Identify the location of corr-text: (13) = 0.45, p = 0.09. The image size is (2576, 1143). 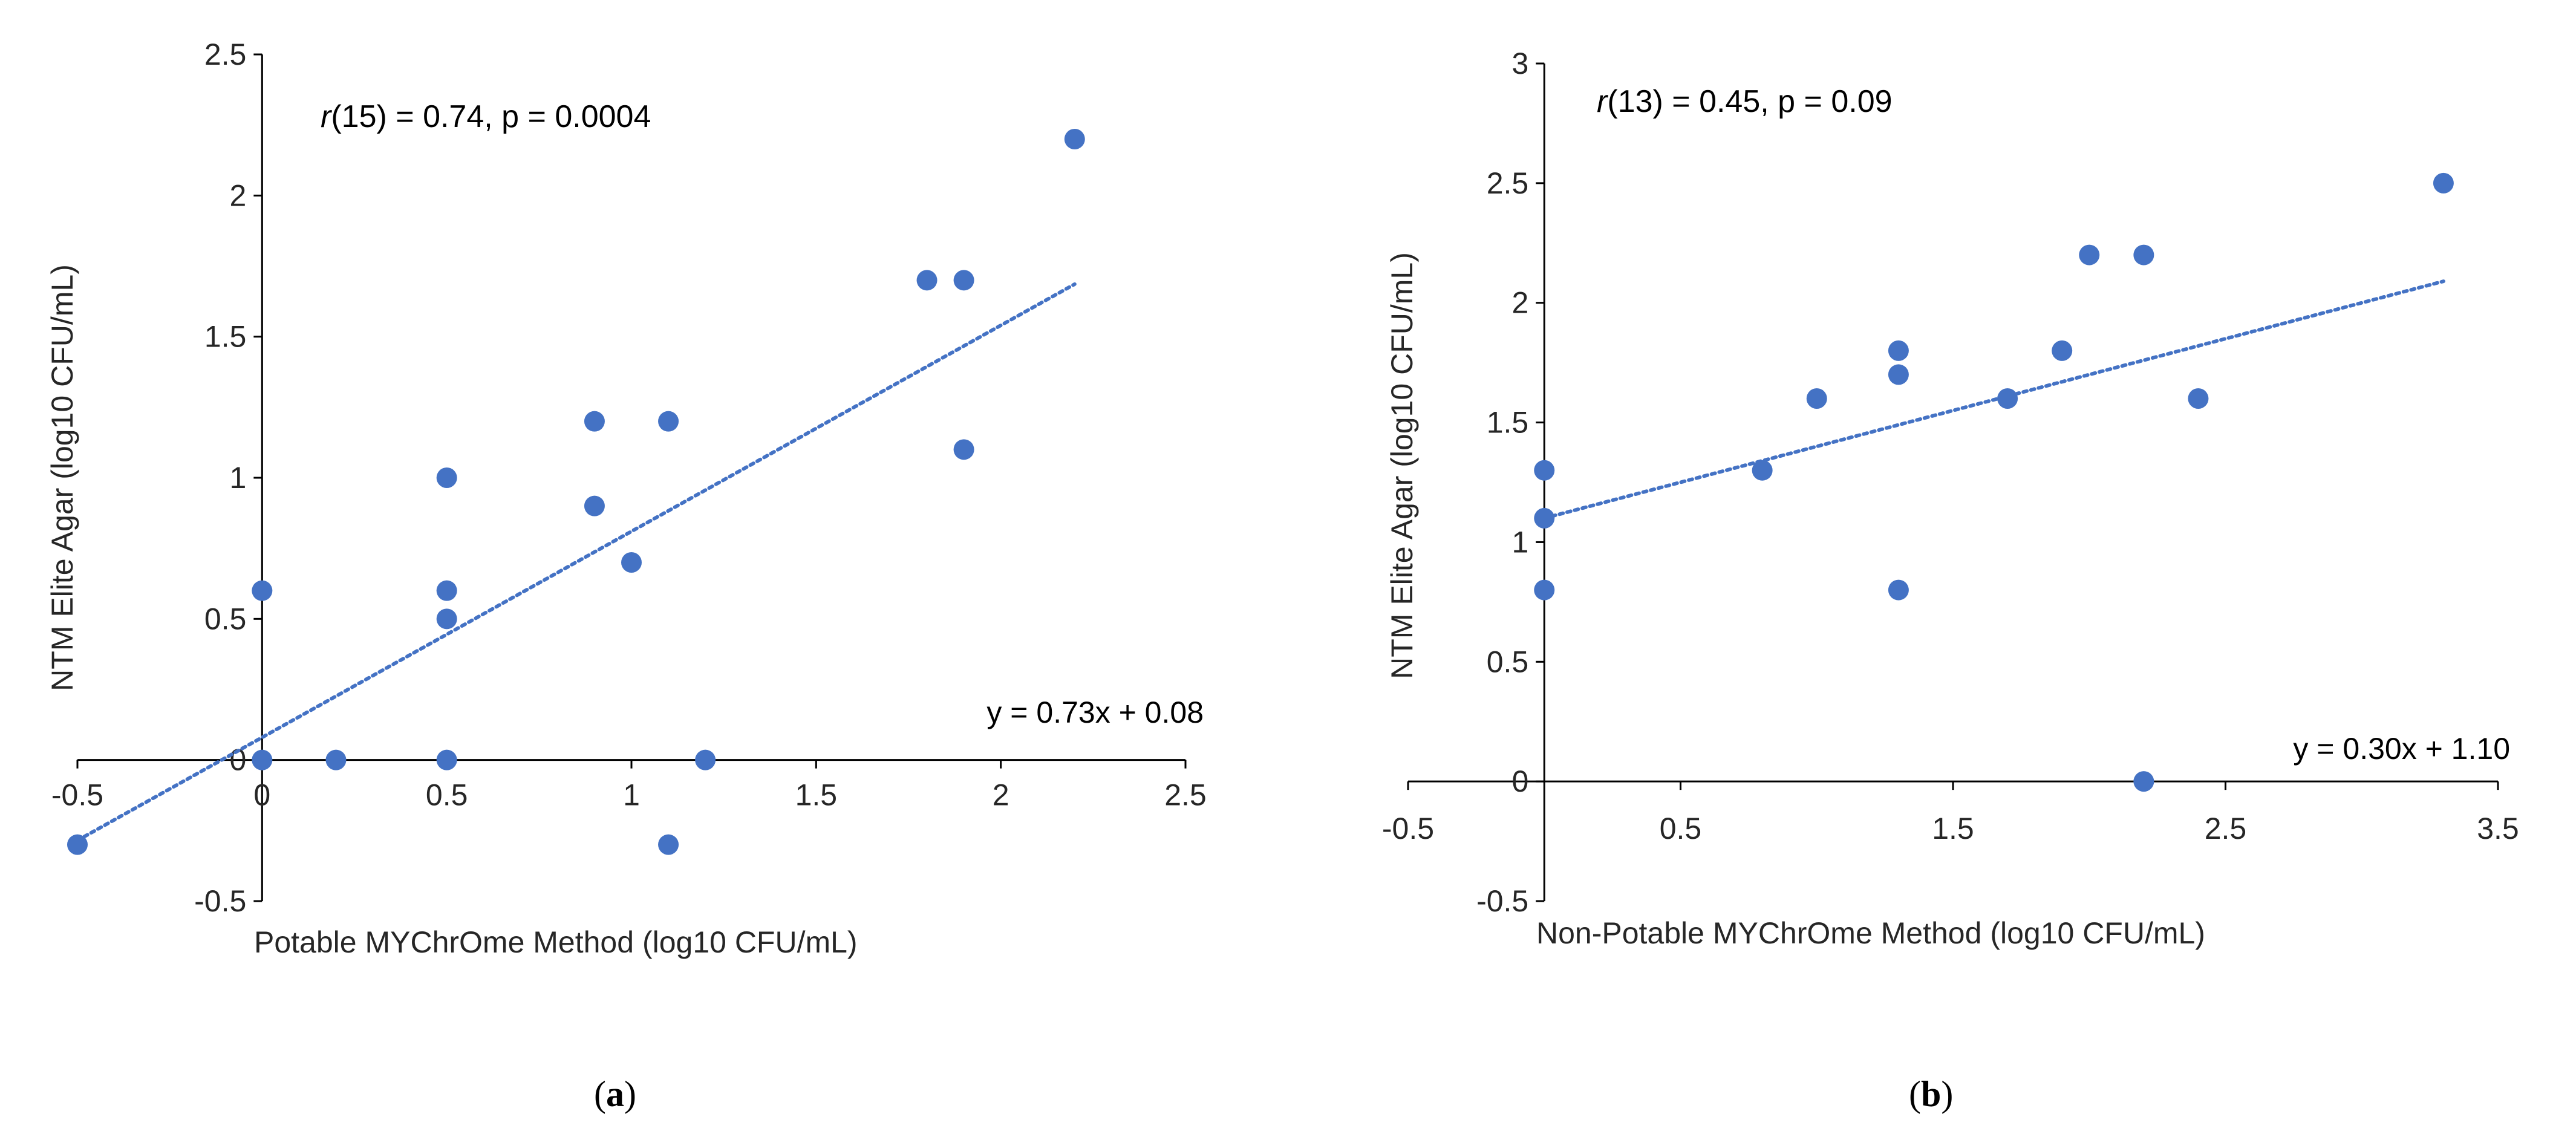
(1749, 101).